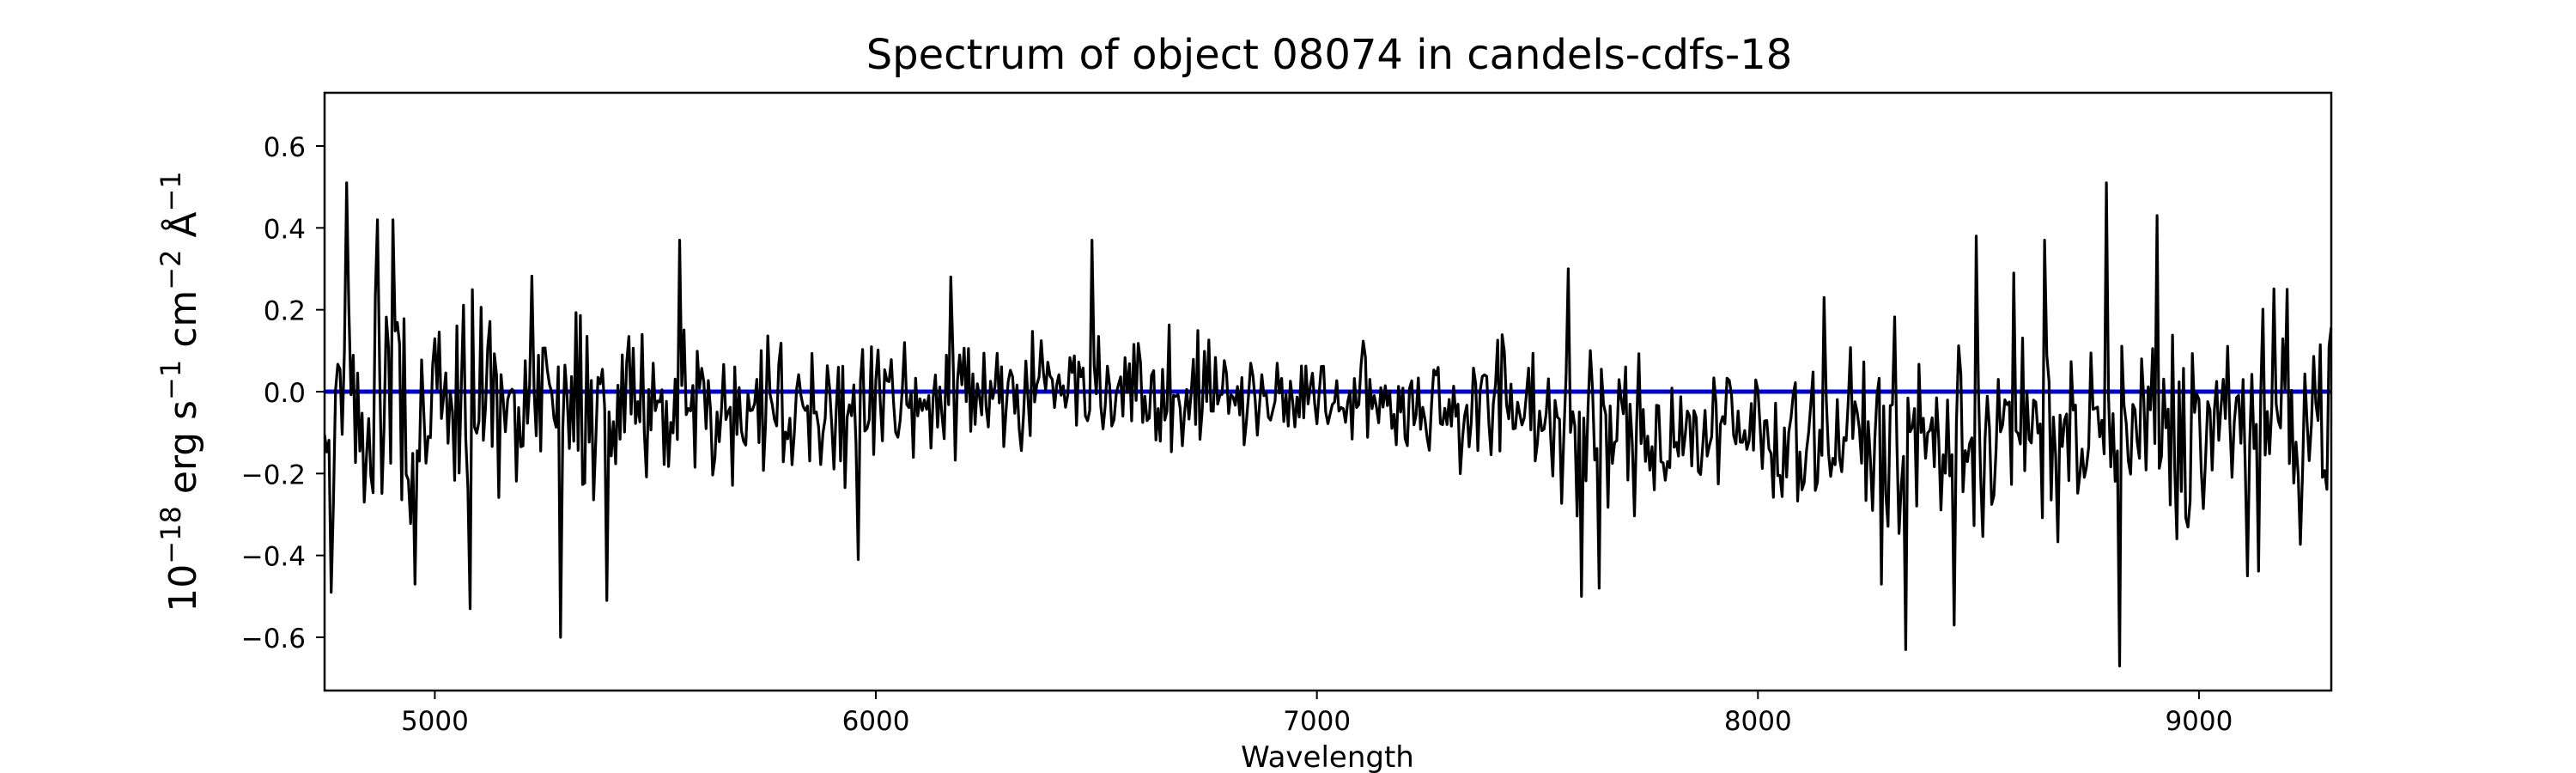 The width and height of the screenshot is (2576, 773). I want to click on y-tick-label: 0.6, so click(285, 147).